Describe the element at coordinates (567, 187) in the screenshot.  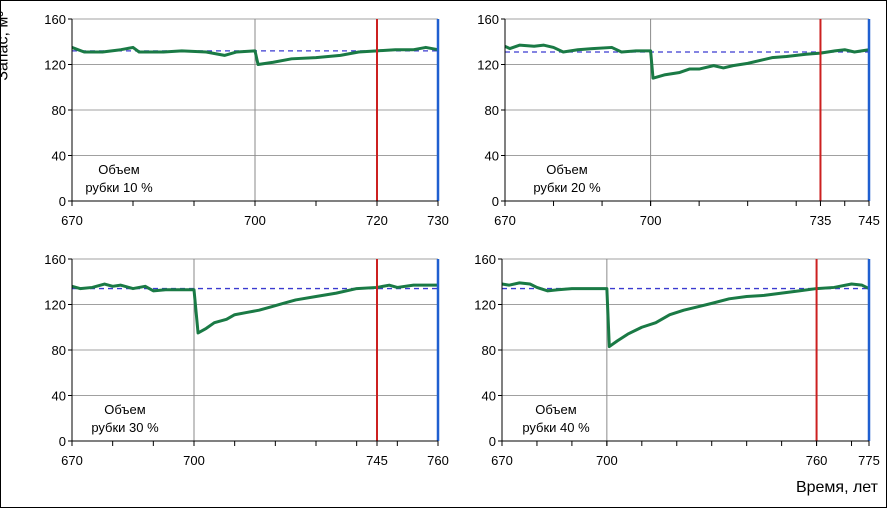
I see `cut-volume-annotation: рубки 20 %` at that location.